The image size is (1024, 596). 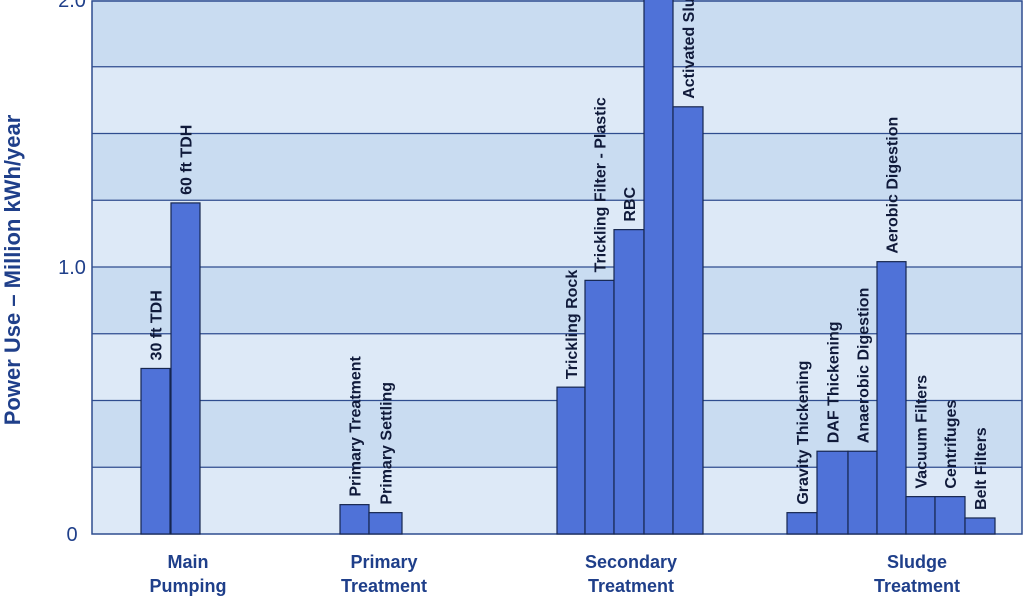 What do you see at coordinates (630, 204) in the screenshot?
I see `bar-label: RBC` at bounding box center [630, 204].